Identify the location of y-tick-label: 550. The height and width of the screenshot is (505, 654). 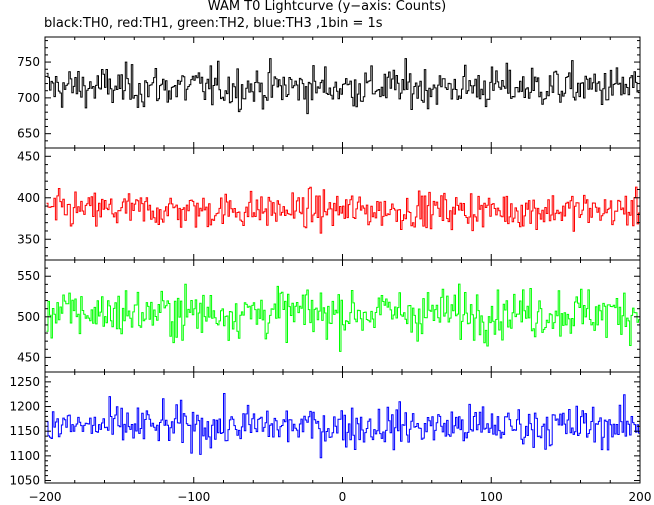
(28, 276).